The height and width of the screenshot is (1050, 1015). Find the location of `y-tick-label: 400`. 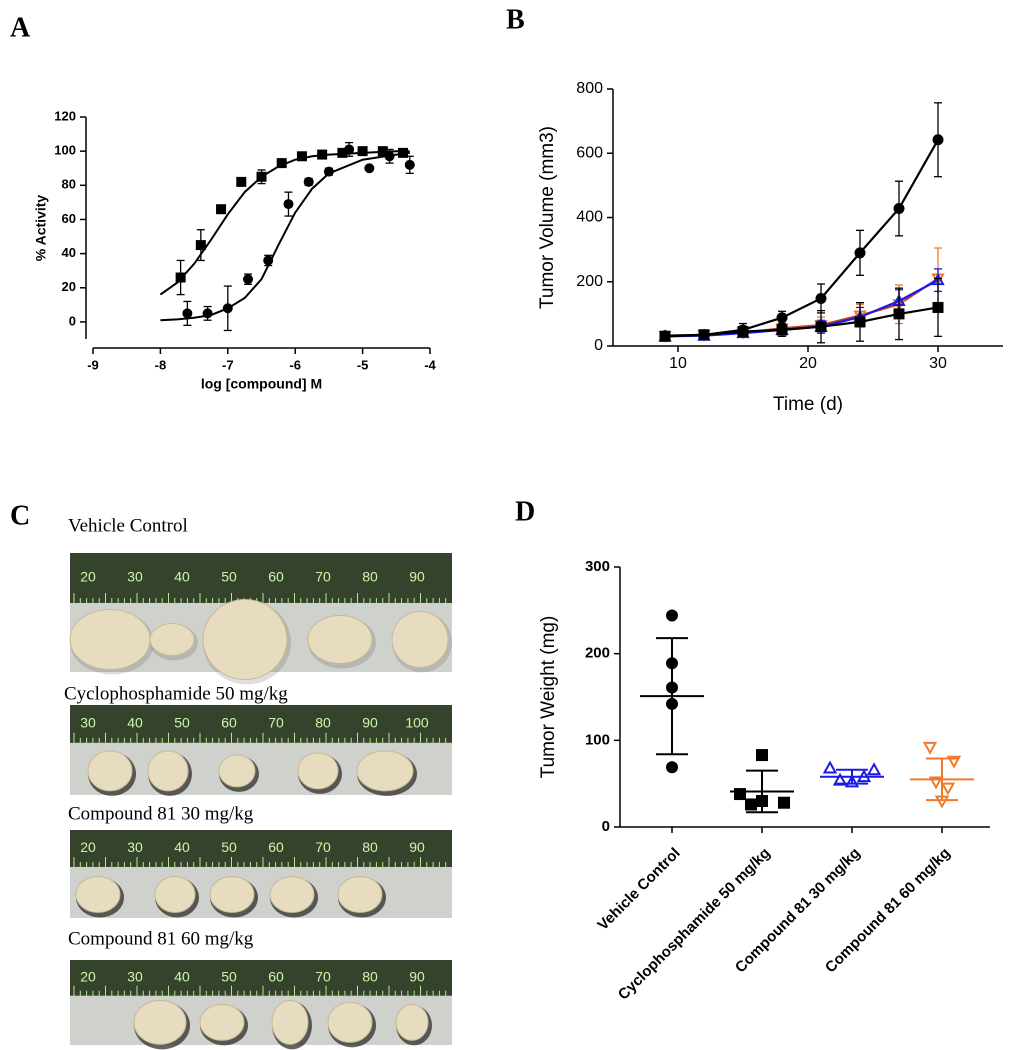

y-tick-label: 400 is located at coordinates (589, 217).